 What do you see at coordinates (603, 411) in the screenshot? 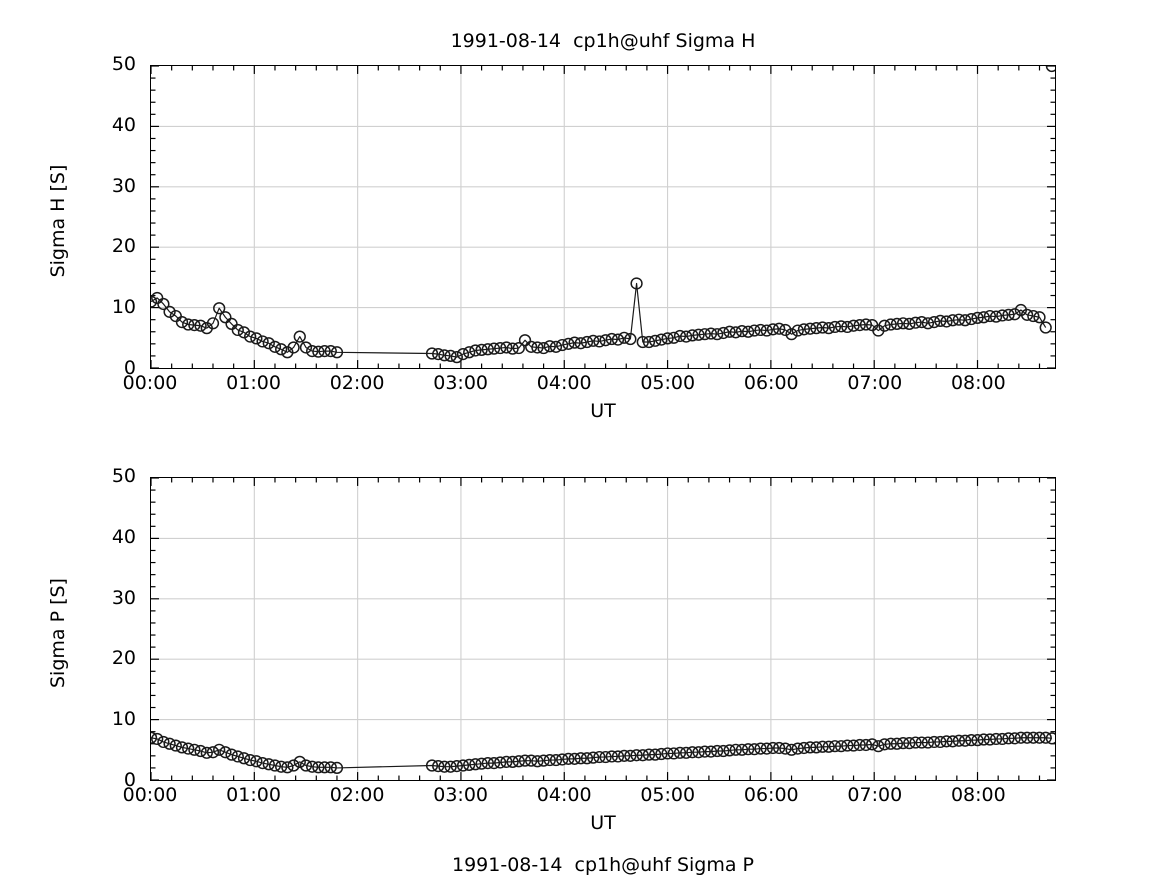
I see `x-axis-title-sigma-h: UT` at bounding box center [603, 411].